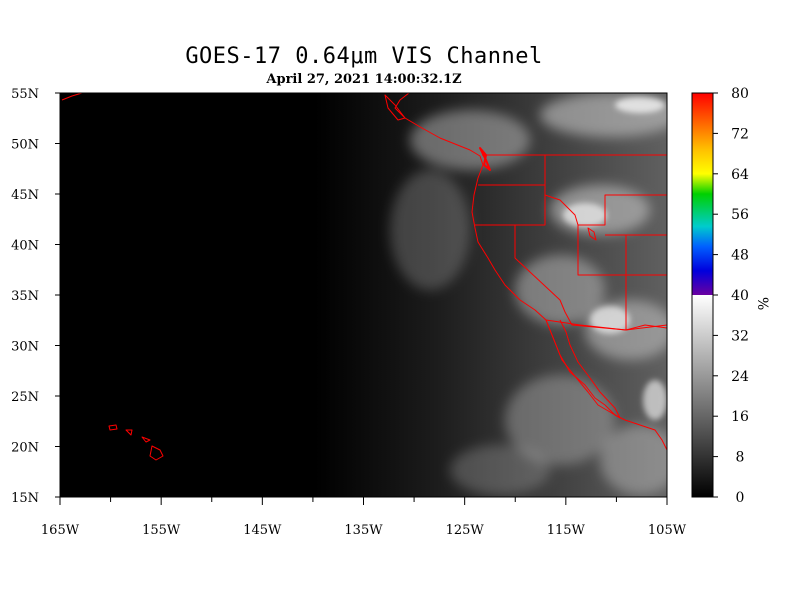 This screenshot has width=800, height=600. What do you see at coordinates (25, 246) in the screenshot?
I see `lat-tick-label: 40N` at bounding box center [25, 246].